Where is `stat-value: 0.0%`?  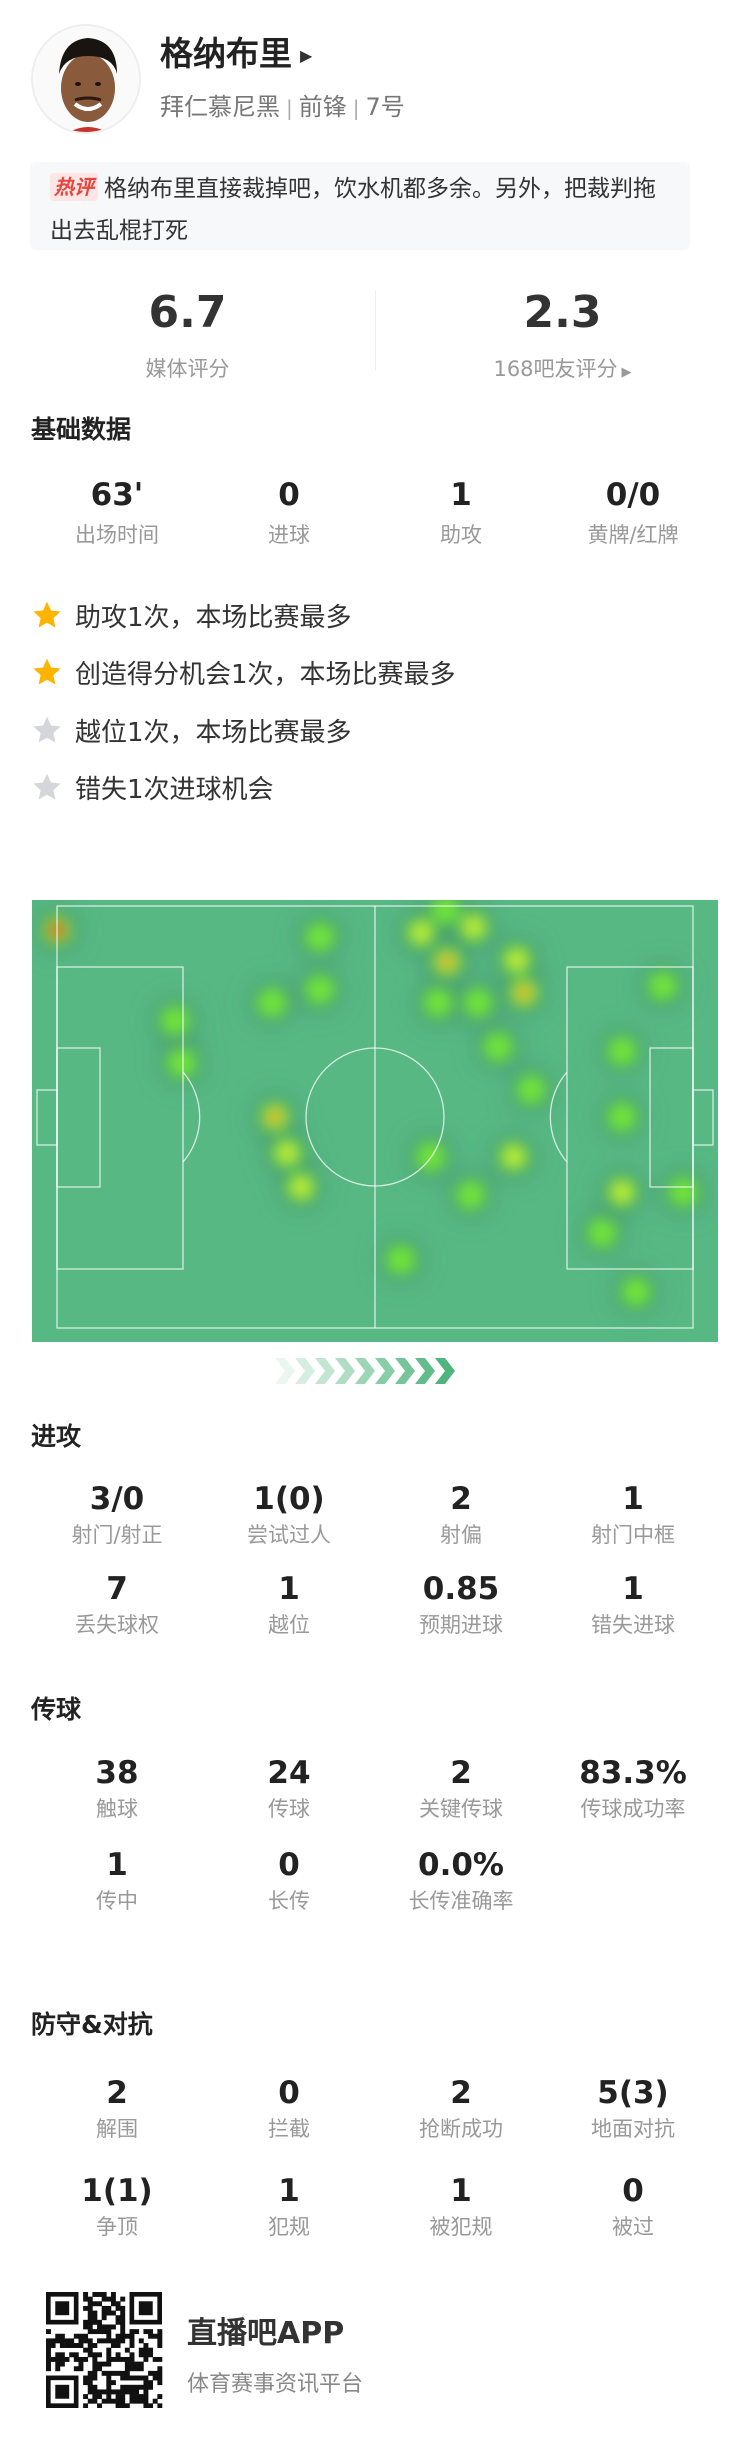
stat-value: 0.0% is located at coordinates (461, 1865).